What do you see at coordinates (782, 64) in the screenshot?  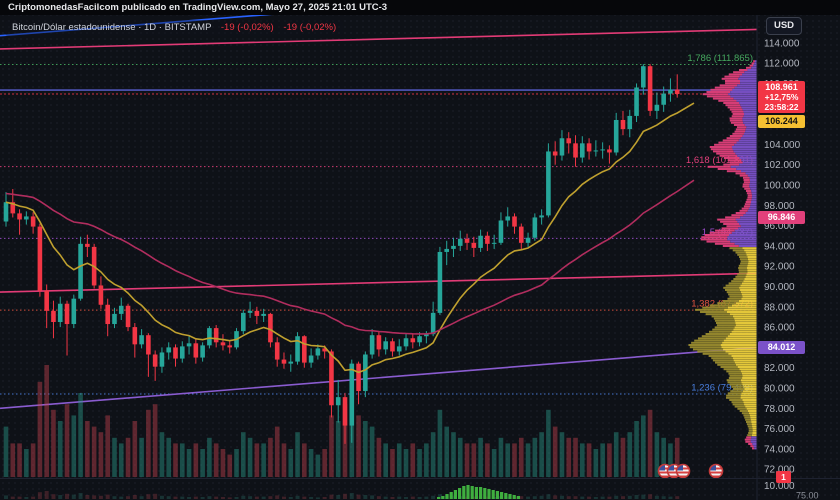 I see `price-tick-label: 112.000` at bounding box center [782, 64].